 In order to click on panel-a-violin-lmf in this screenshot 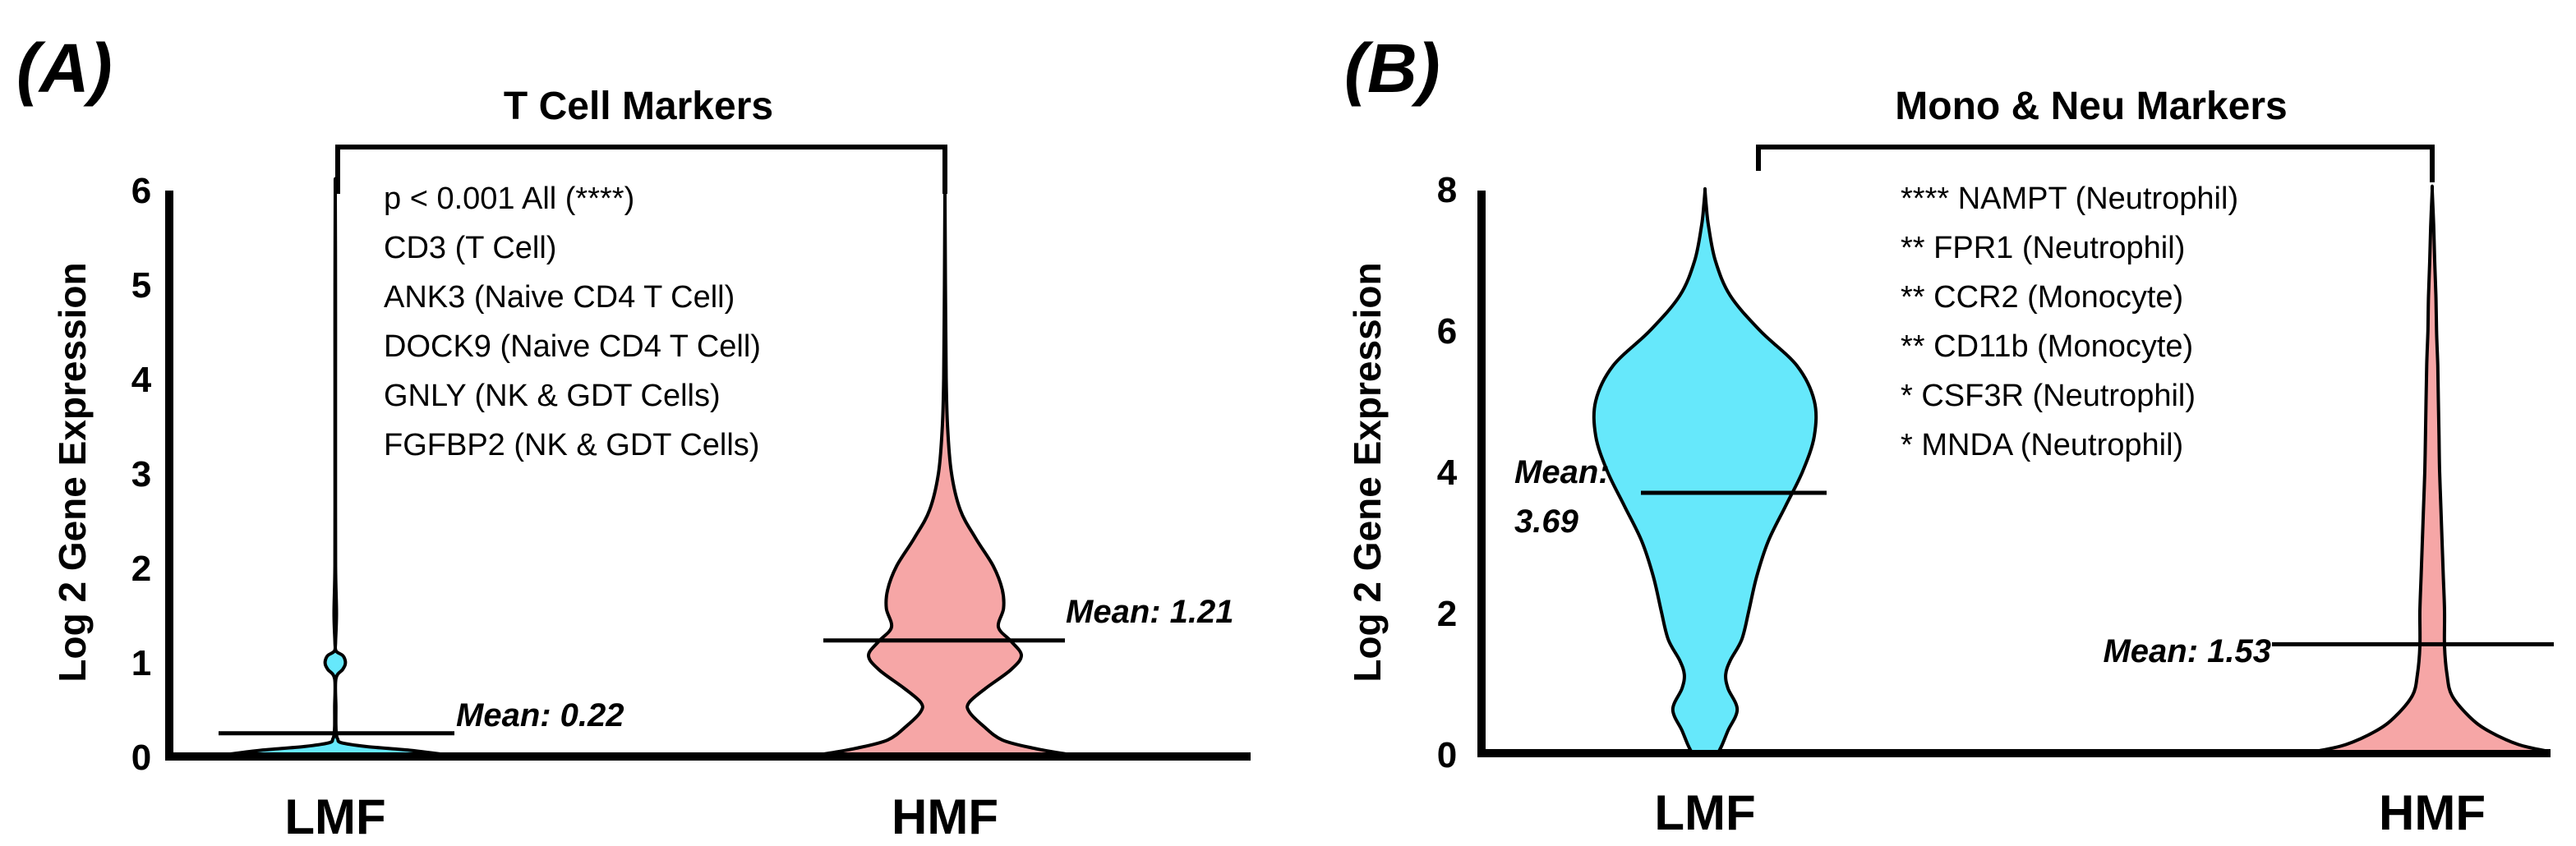, I will do `click(335, 467)`.